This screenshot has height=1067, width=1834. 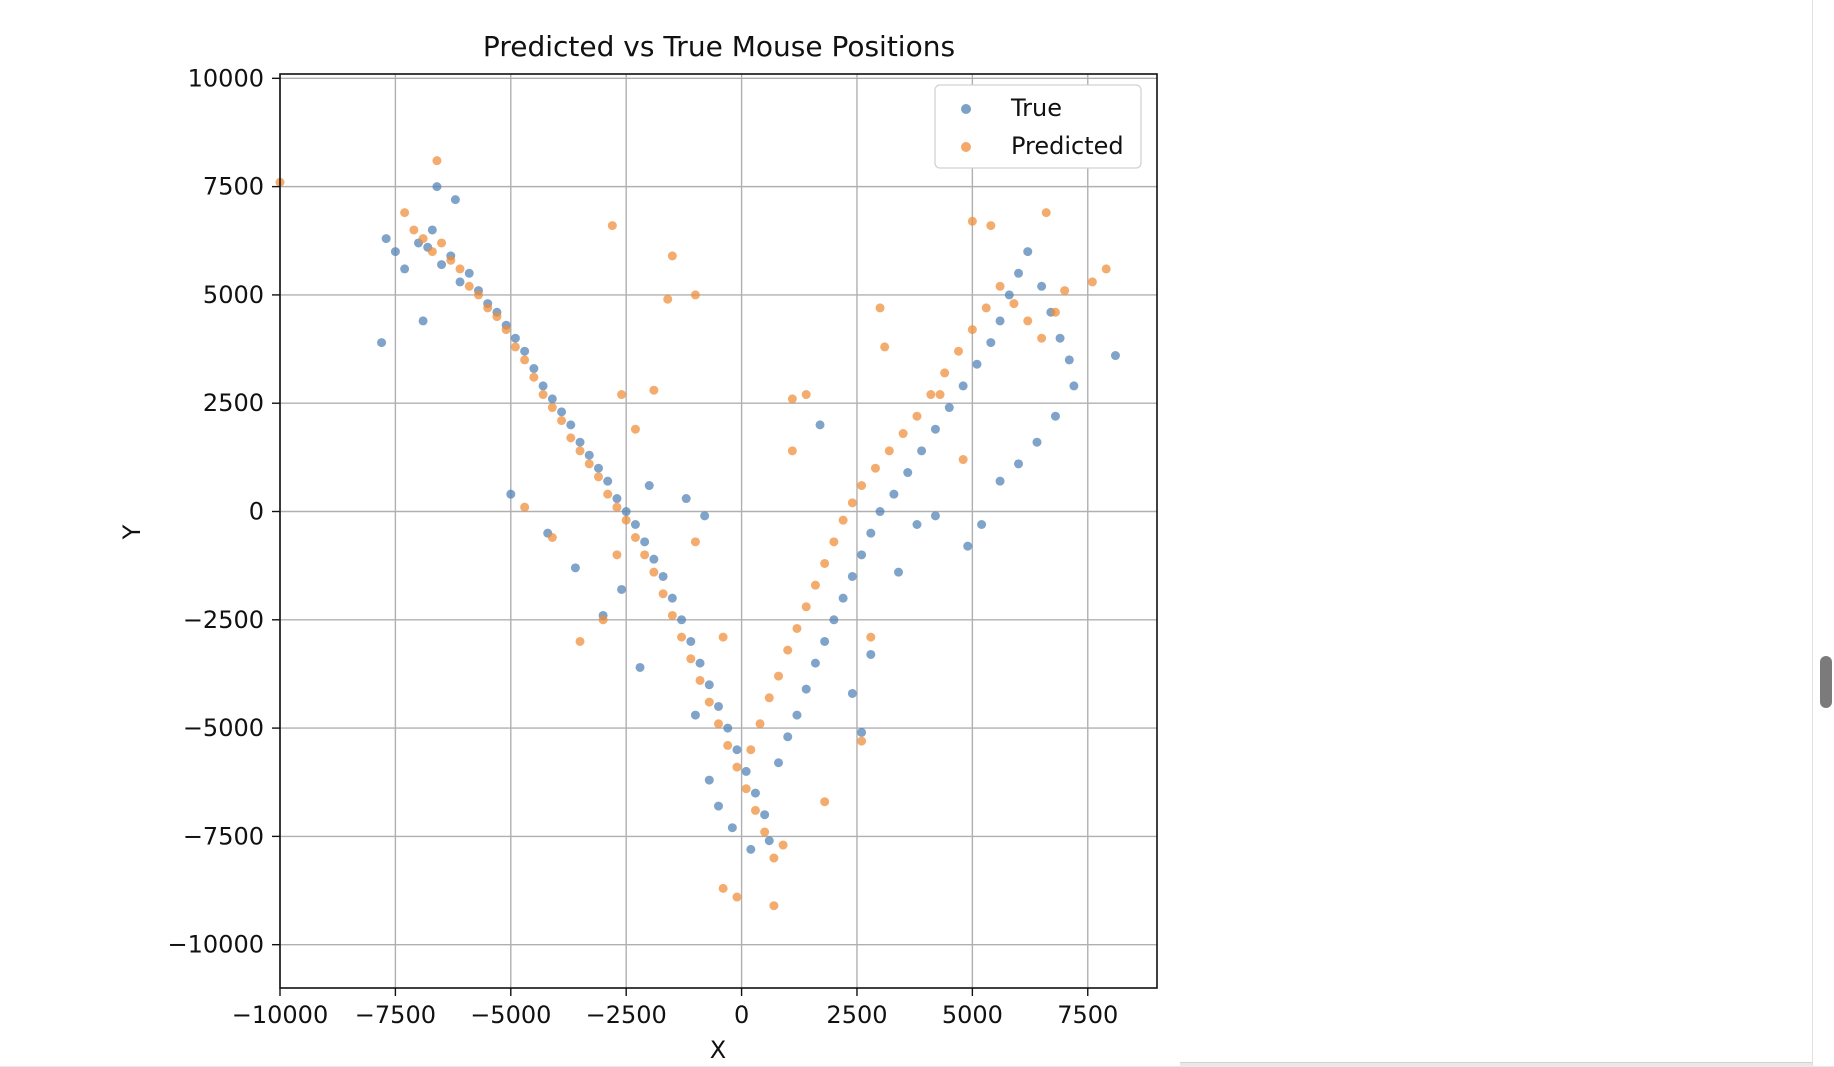 I want to click on y-tick-label: 2500, so click(x=233, y=403).